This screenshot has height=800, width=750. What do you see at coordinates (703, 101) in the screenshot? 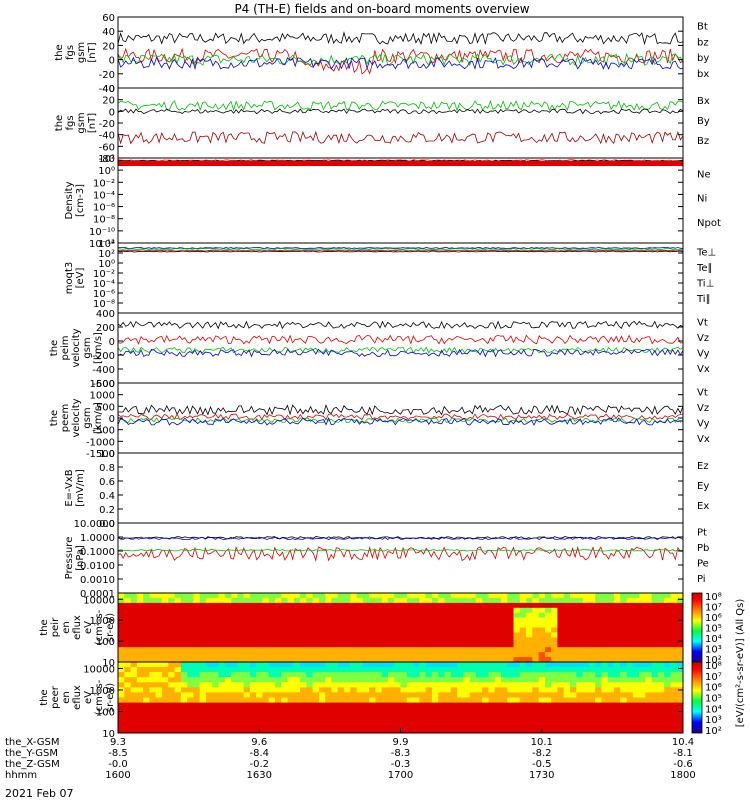
I see `legend-Bx: Bx` at bounding box center [703, 101].